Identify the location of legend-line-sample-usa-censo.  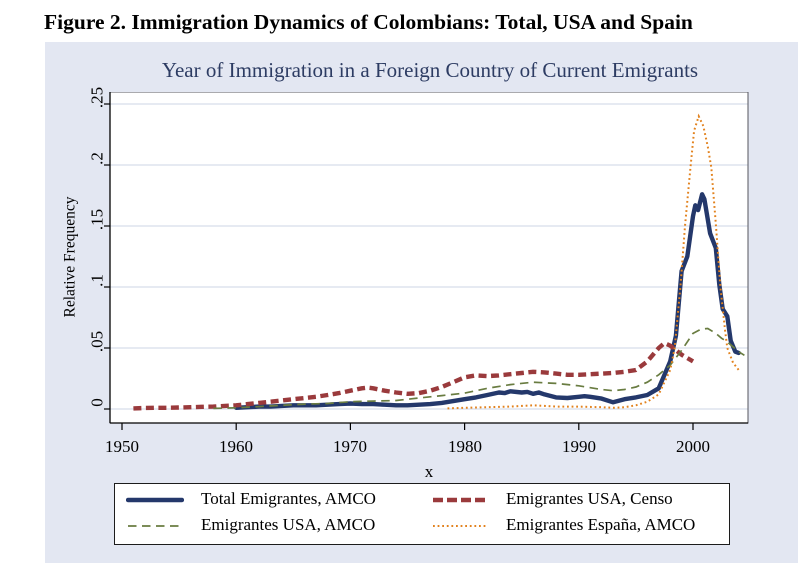
(460, 500).